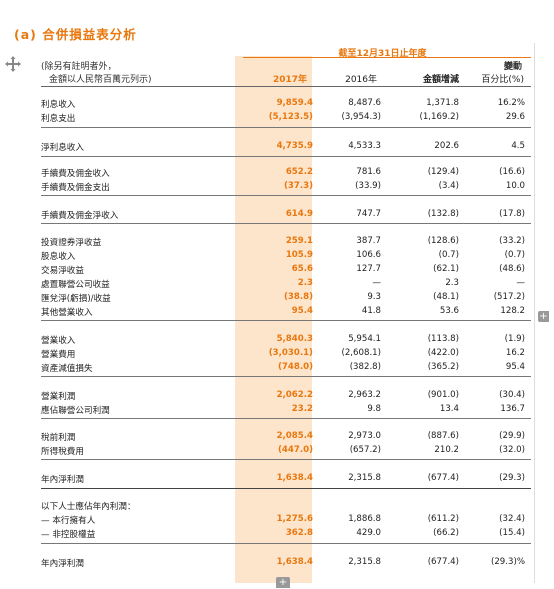  Describe the element at coordinates (67, 313) in the screenshot. I see `row-label: 其他營業收入` at that location.